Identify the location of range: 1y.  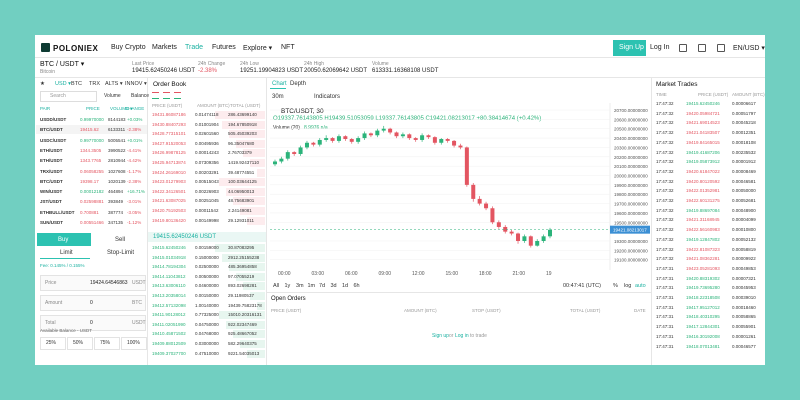
(287, 286).